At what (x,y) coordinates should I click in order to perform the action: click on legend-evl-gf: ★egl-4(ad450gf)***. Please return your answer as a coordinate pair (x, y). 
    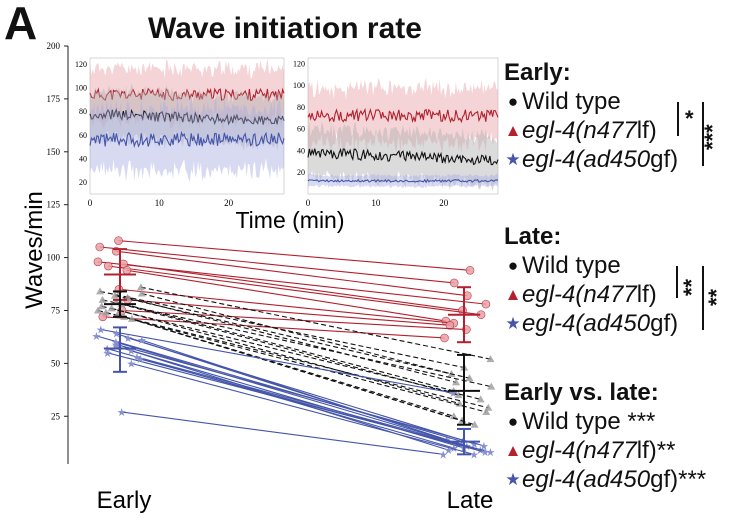
    Looking at the image, I should click on (605, 479).